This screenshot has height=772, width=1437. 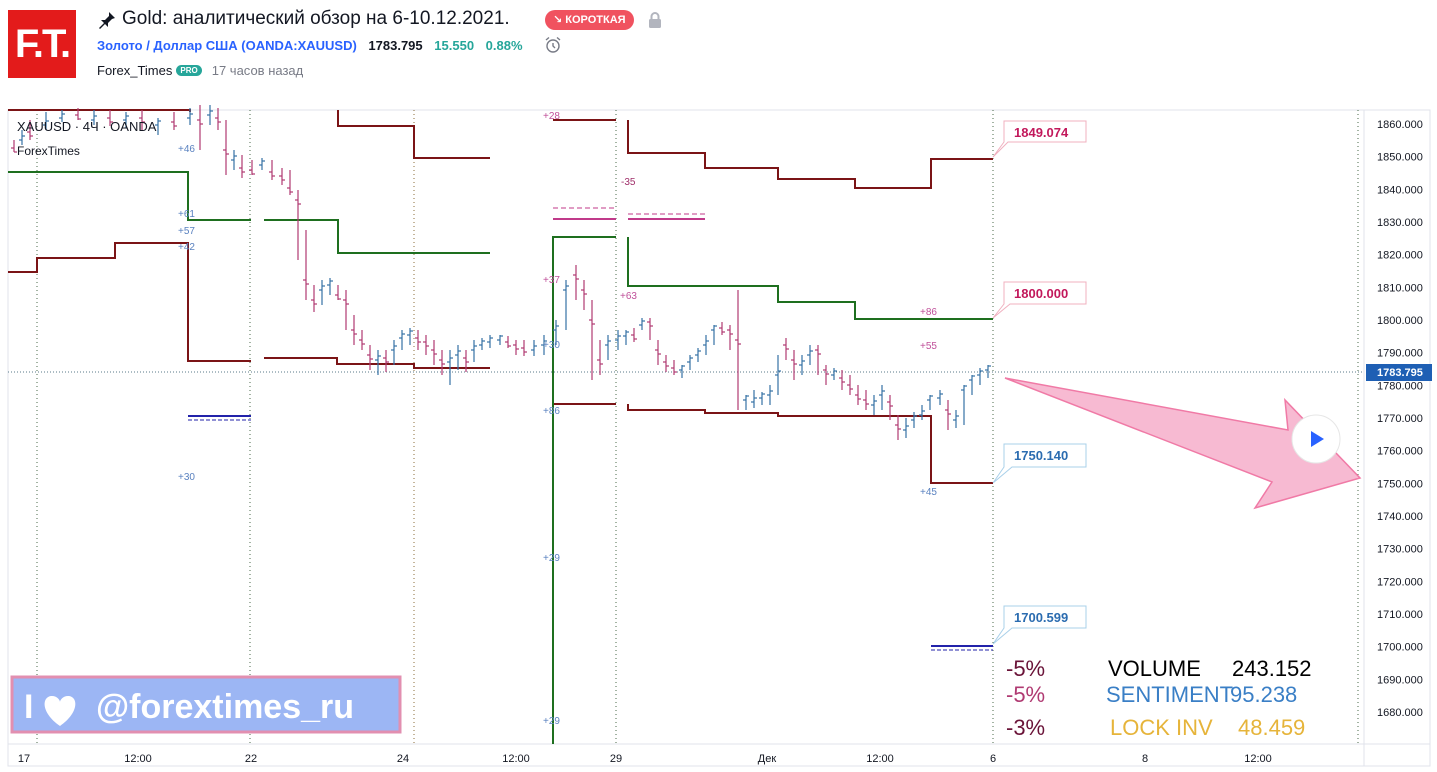 I want to click on price-tick-label: 1730.000, so click(x=1400, y=550).